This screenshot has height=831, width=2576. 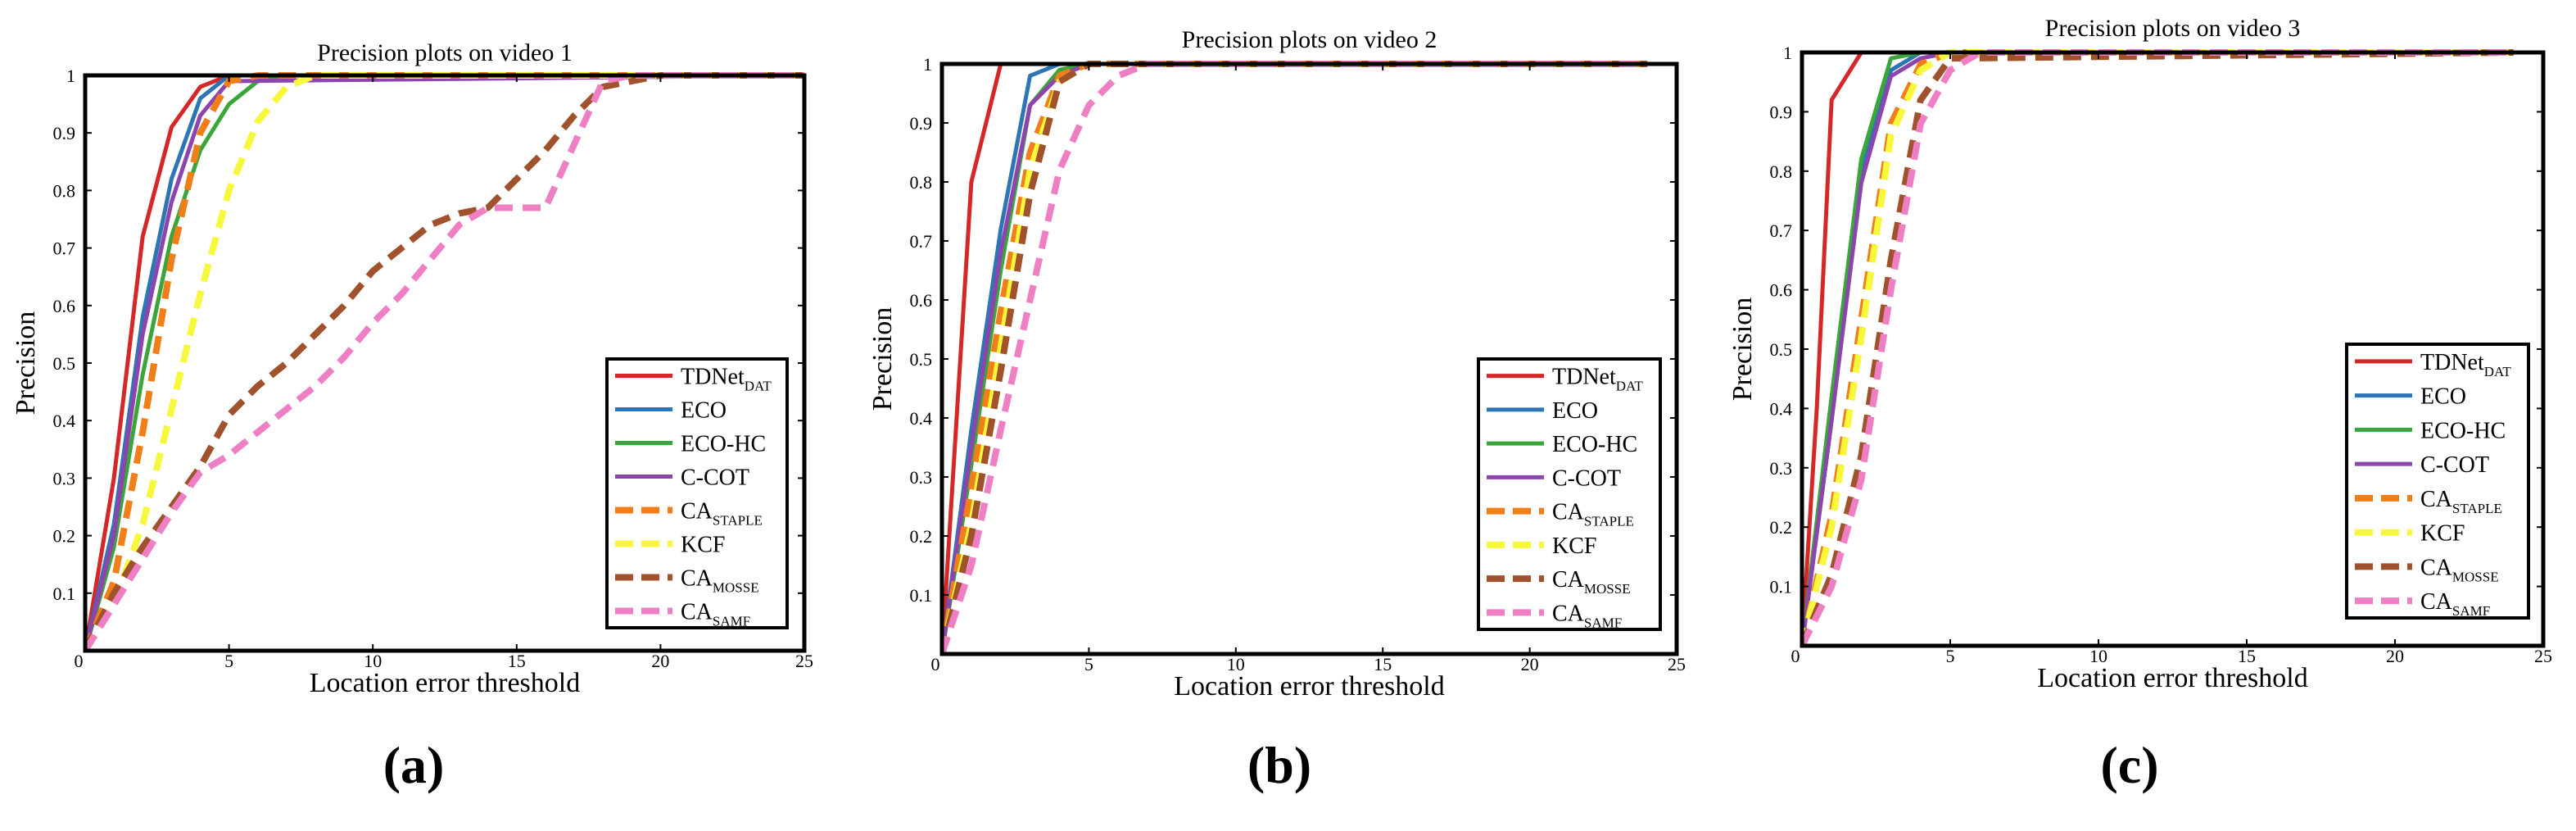 What do you see at coordinates (414, 765) in the screenshot?
I see `panel-label: (a)` at bounding box center [414, 765].